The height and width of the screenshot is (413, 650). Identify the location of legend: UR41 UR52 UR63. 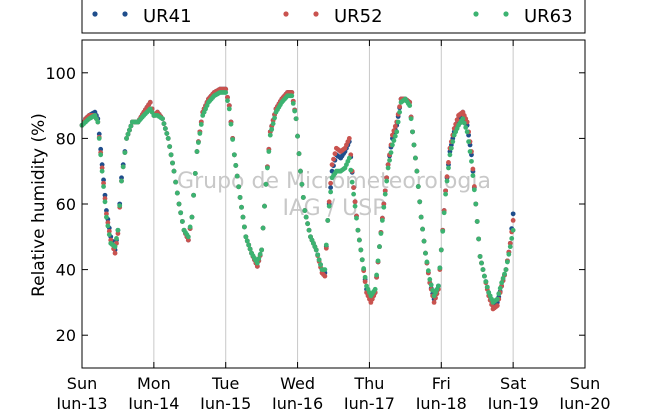
(333, 17).